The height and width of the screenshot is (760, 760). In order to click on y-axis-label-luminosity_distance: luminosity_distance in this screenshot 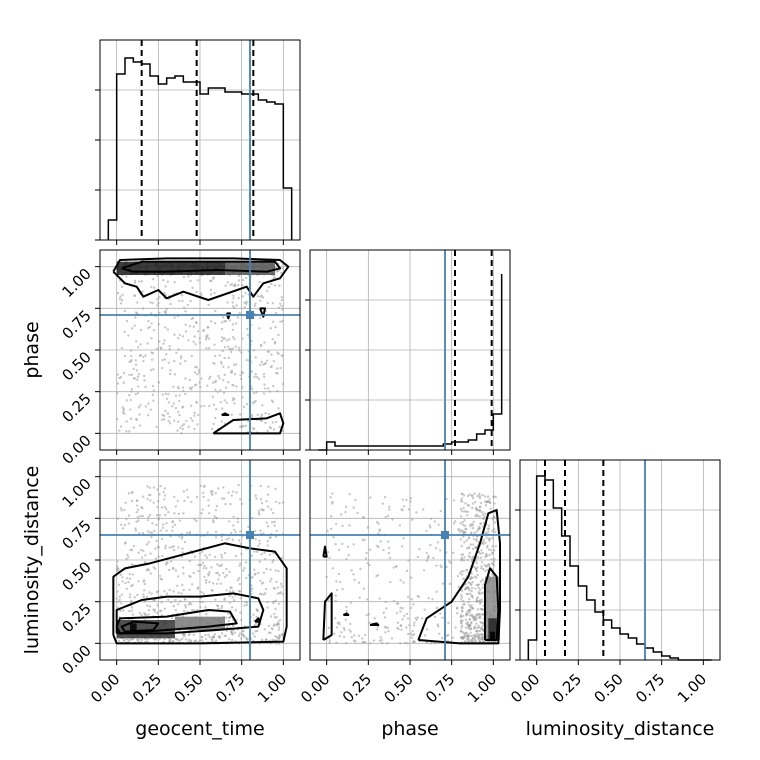, I will do `click(32, 560)`.